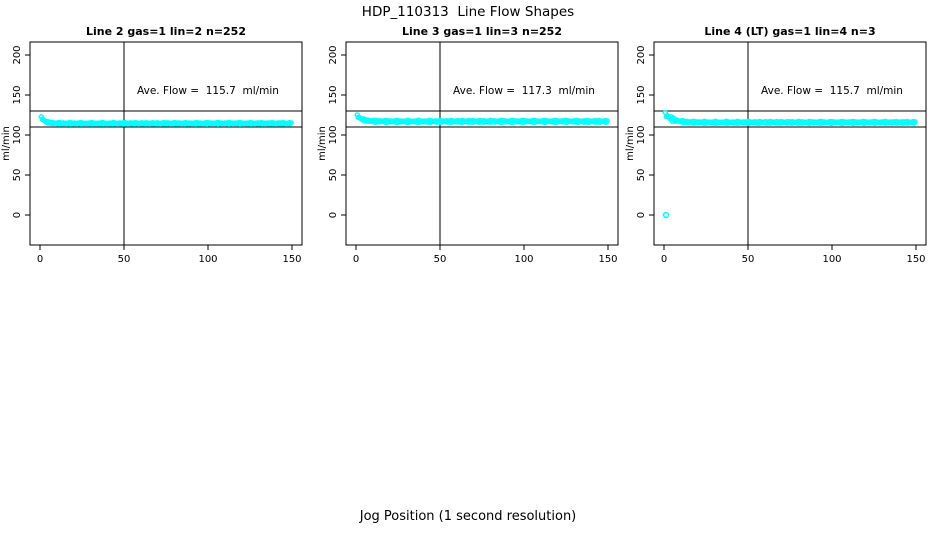 This screenshot has height=540, width=936. Describe the element at coordinates (790, 31) in the screenshot. I see `panel-title: Line 4 (LT) gas=1 lin=4 n=3` at that location.